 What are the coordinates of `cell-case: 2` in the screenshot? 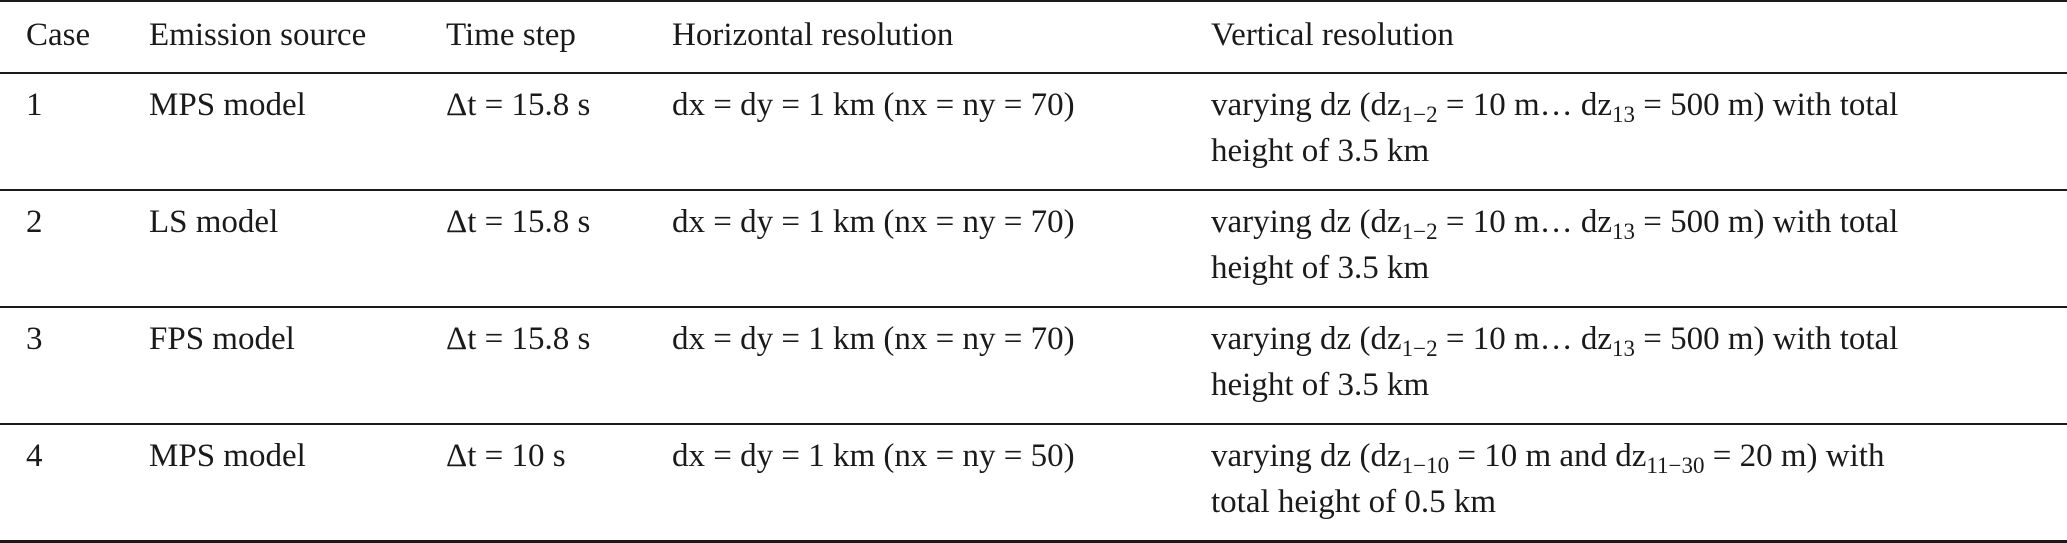 It's located at (34, 222).